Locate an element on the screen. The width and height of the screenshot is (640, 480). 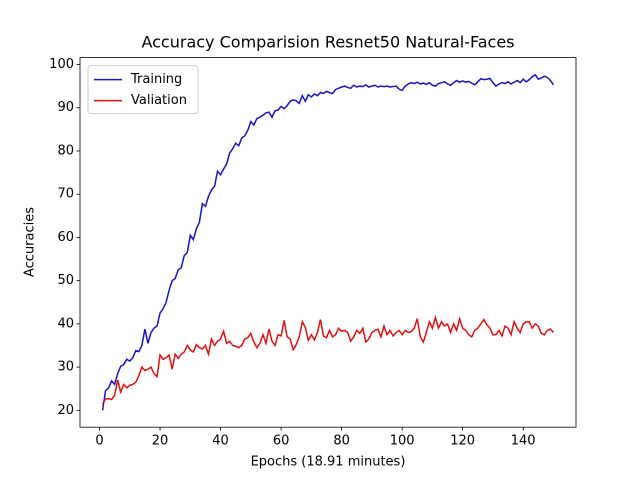
x-tick-label: 100 is located at coordinates (402, 441).